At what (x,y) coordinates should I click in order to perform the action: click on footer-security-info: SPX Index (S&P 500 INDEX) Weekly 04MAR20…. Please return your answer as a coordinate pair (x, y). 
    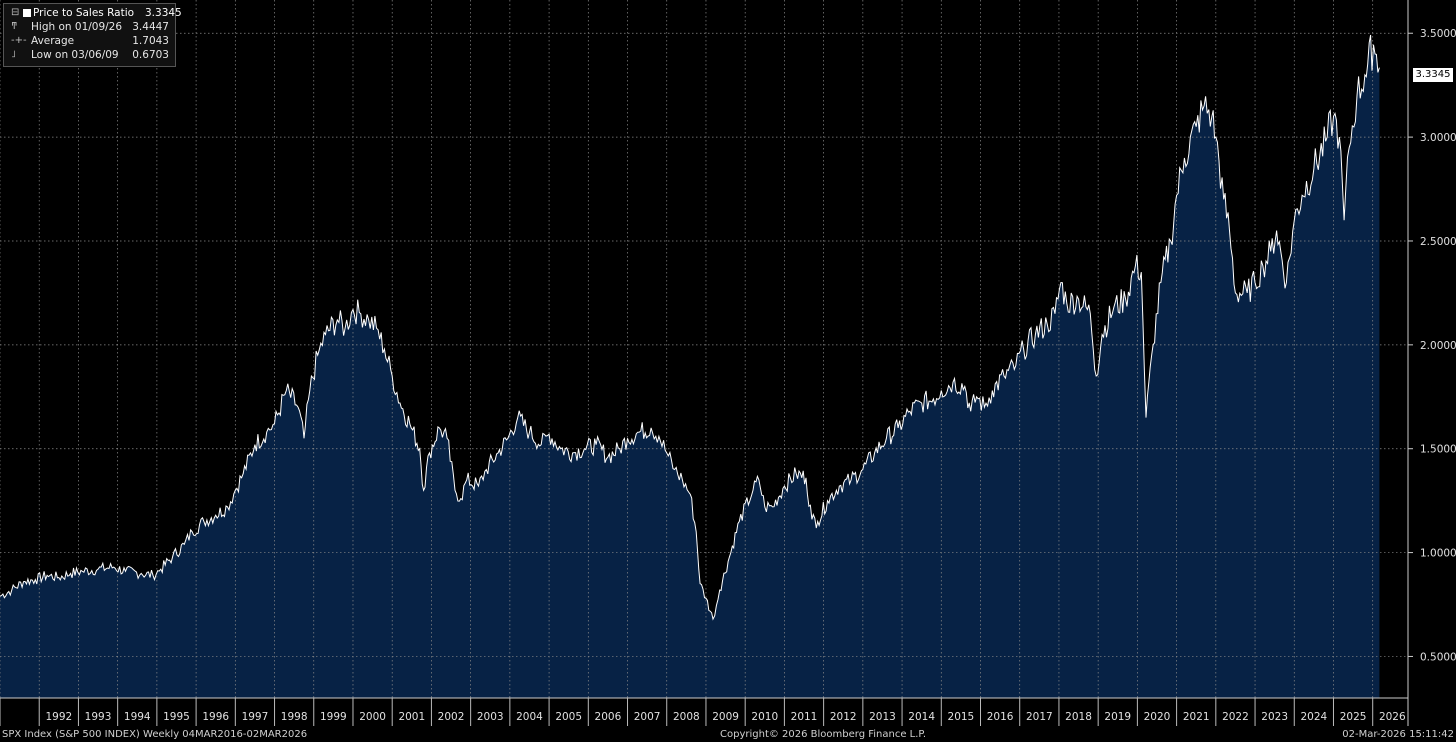
    Looking at the image, I should click on (155, 734).